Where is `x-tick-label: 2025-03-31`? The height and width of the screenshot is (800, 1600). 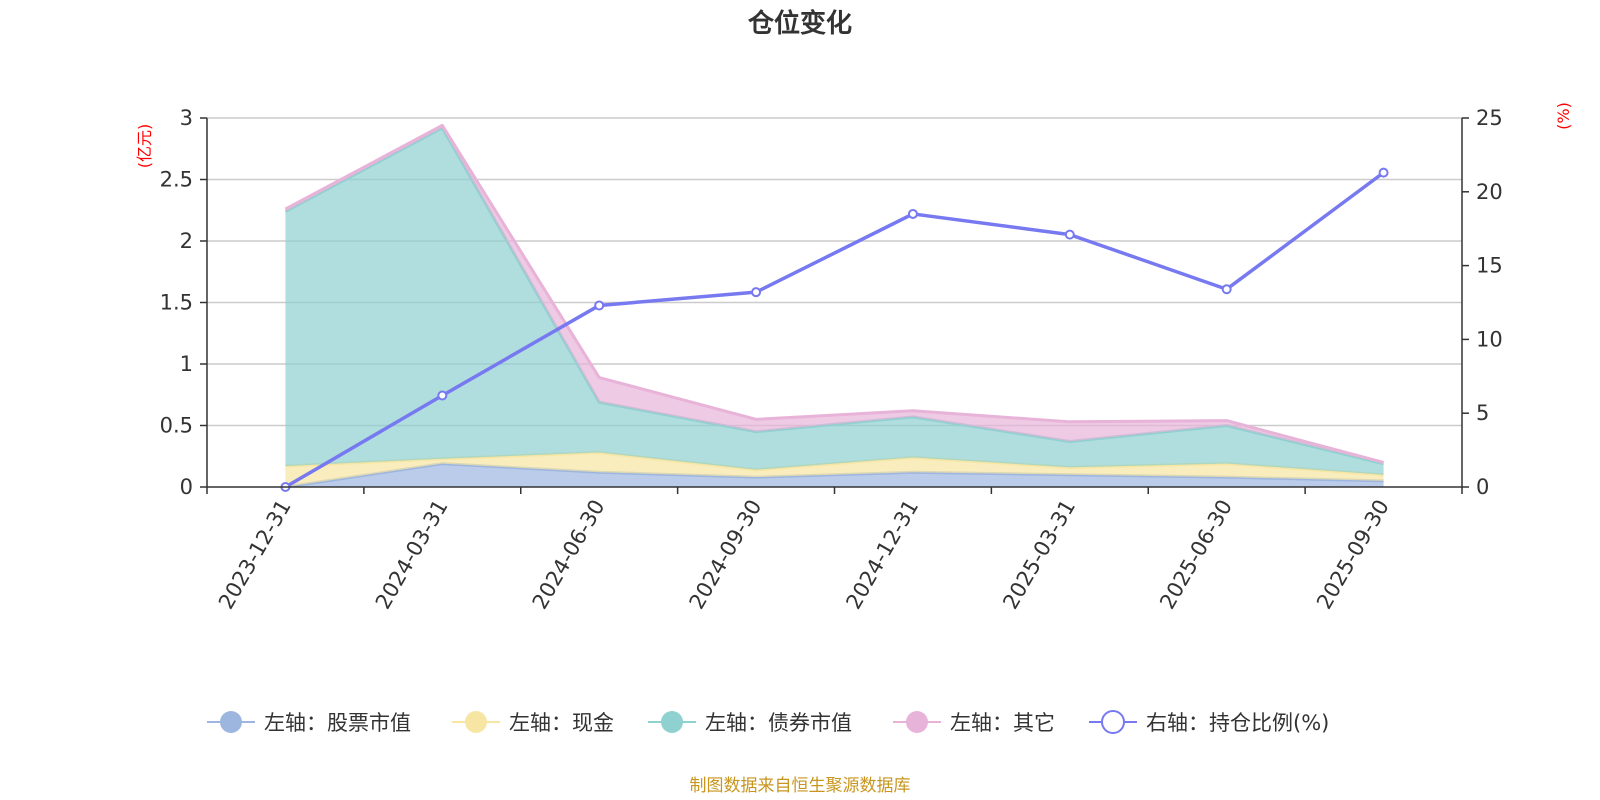
x-tick-label: 2025-03-31 is located at coordinates (1039, 555).